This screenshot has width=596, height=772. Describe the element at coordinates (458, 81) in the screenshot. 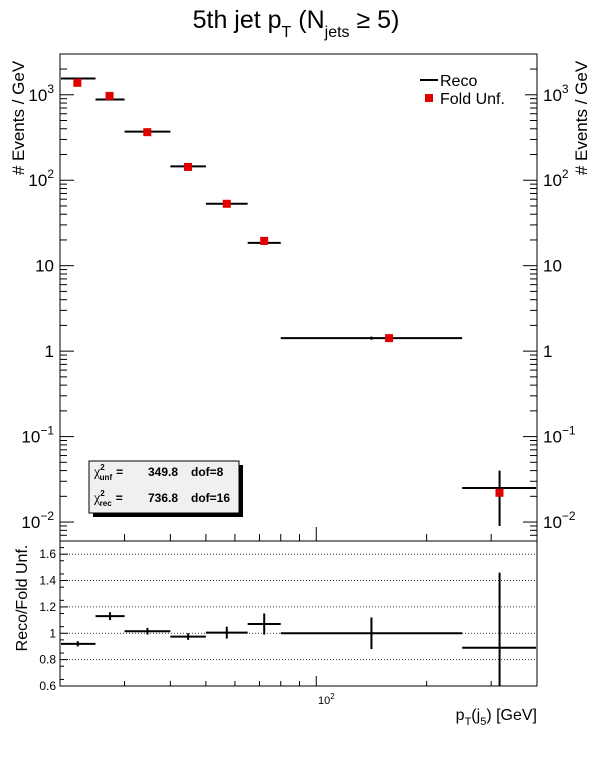

I see `legend-reco-label: Reco` at that location.